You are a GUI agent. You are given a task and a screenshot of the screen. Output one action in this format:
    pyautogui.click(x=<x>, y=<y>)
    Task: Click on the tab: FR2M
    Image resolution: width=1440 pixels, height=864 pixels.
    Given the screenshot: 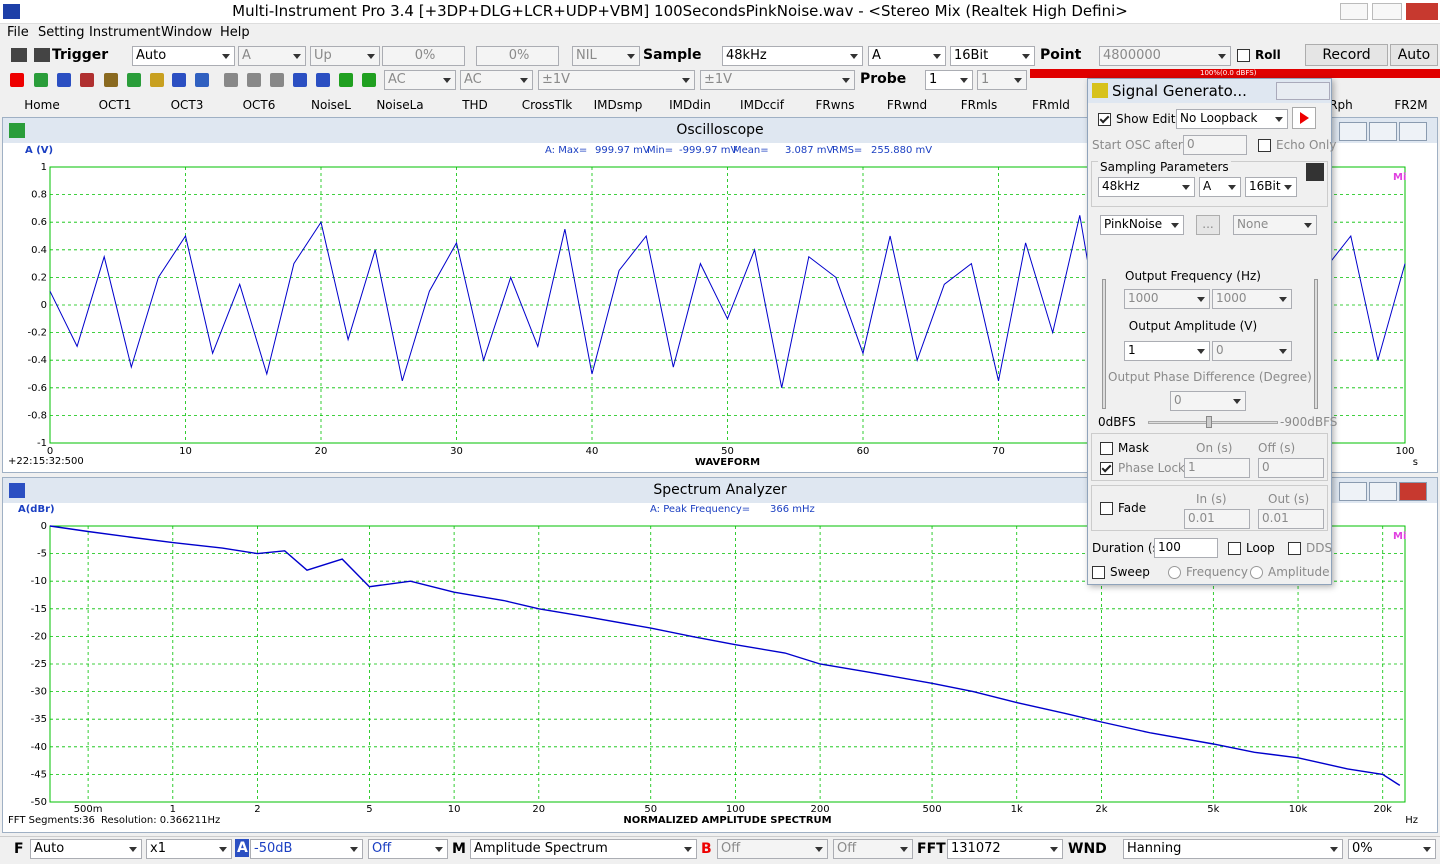 What is the action you would take?
    pyautogui.click(x=1408, y=105)
    